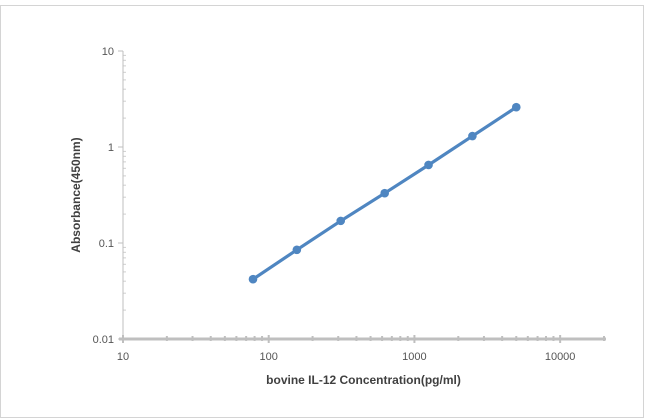  I want to click on y-tick-label: 0.01, so click(103, 340).